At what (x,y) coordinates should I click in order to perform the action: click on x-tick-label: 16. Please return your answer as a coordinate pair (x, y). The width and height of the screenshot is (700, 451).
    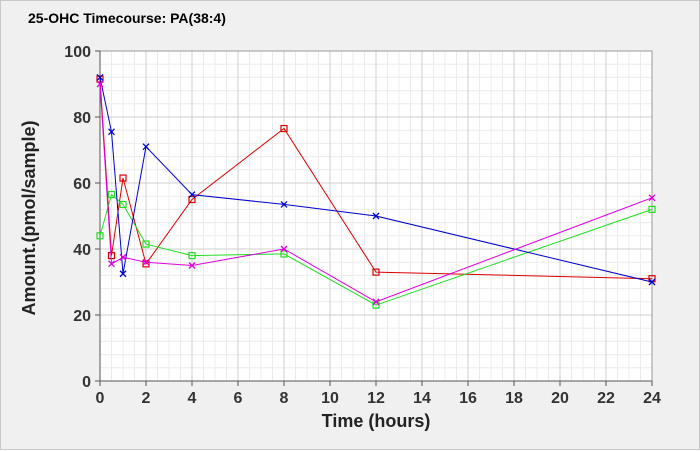
    Looking at the image, I should click on (468, 398).